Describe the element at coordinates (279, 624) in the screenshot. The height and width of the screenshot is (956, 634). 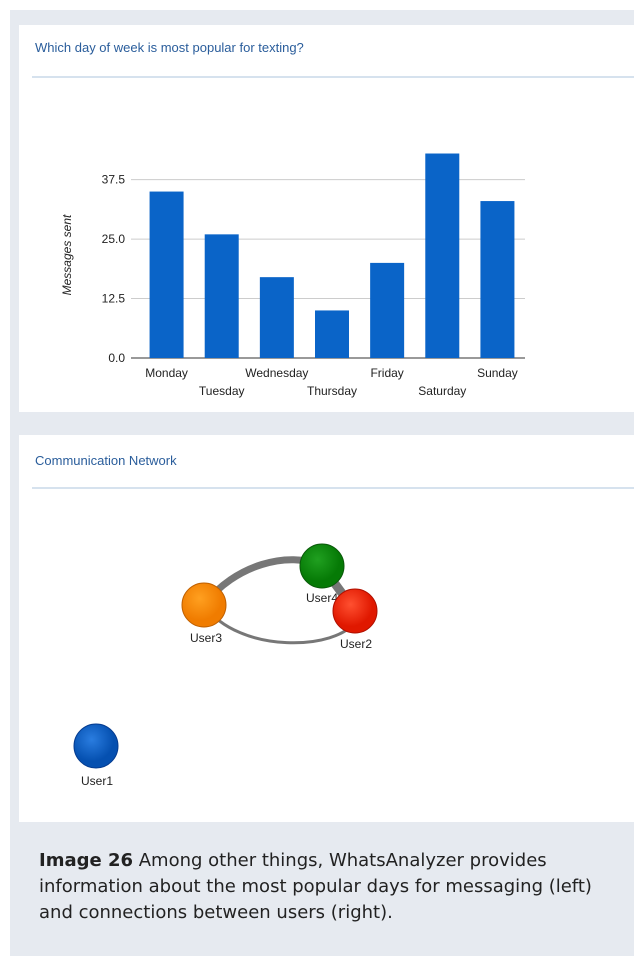
I see `edge` at that location.